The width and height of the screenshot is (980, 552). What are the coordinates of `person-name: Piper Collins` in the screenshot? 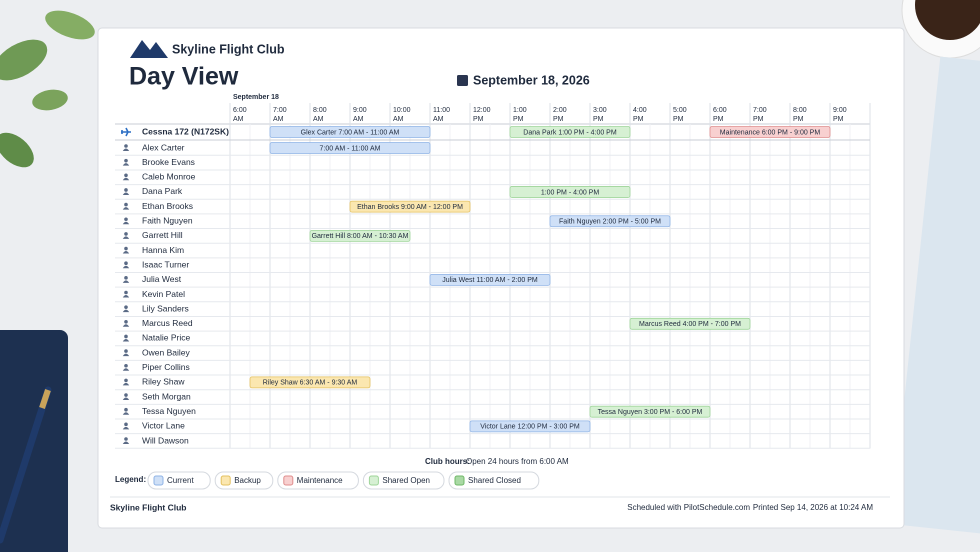 It's located at (166, 367).